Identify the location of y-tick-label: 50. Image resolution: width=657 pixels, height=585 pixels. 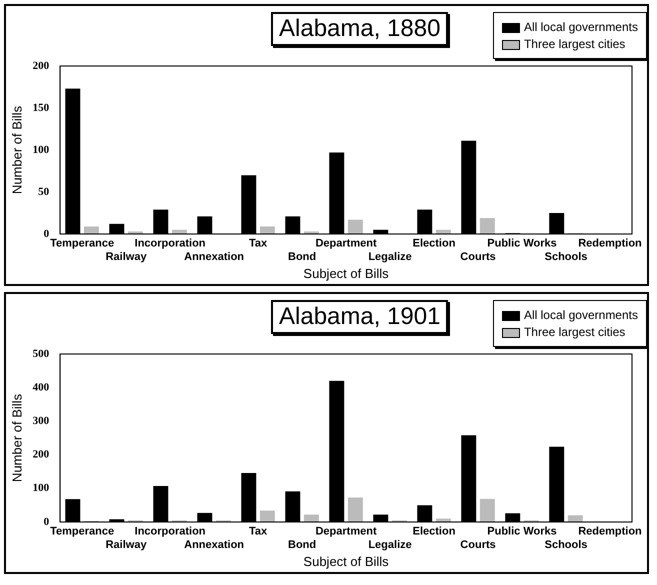
(44, 192).